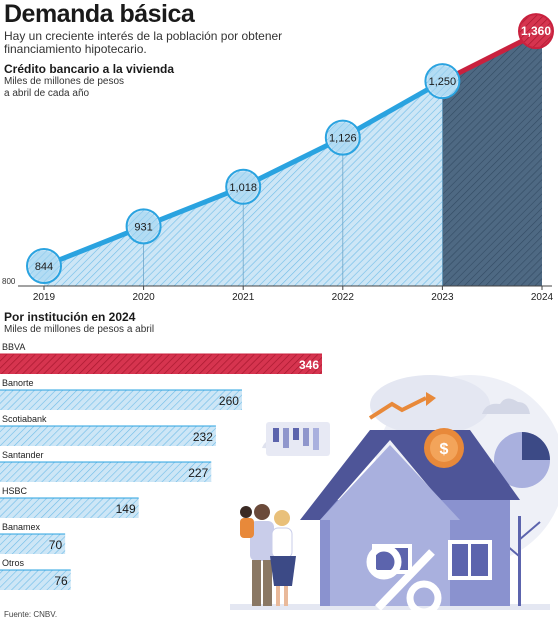 This screenshot has width=558, height=620. Describe the element at coordinates (404, 580) in the screenshot. I see `percent-icon` at that location.